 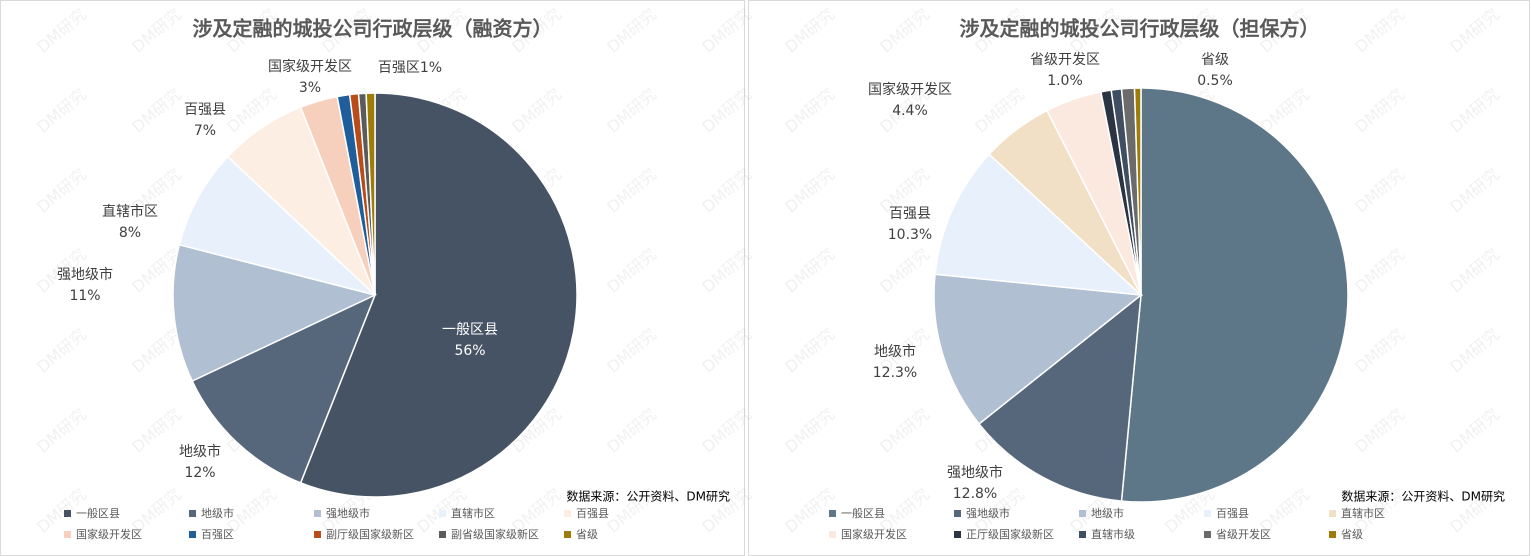 I want to click on value-label: 8%, so click(x=130, y=233).